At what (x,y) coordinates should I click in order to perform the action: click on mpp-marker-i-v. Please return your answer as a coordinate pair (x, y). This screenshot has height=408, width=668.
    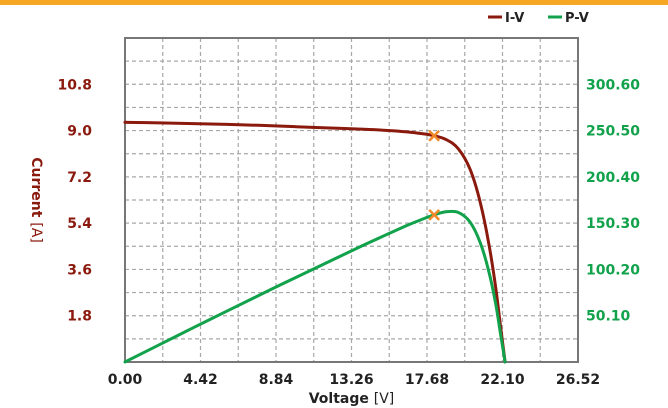
    Looking at the image, I should click on (434, 135).